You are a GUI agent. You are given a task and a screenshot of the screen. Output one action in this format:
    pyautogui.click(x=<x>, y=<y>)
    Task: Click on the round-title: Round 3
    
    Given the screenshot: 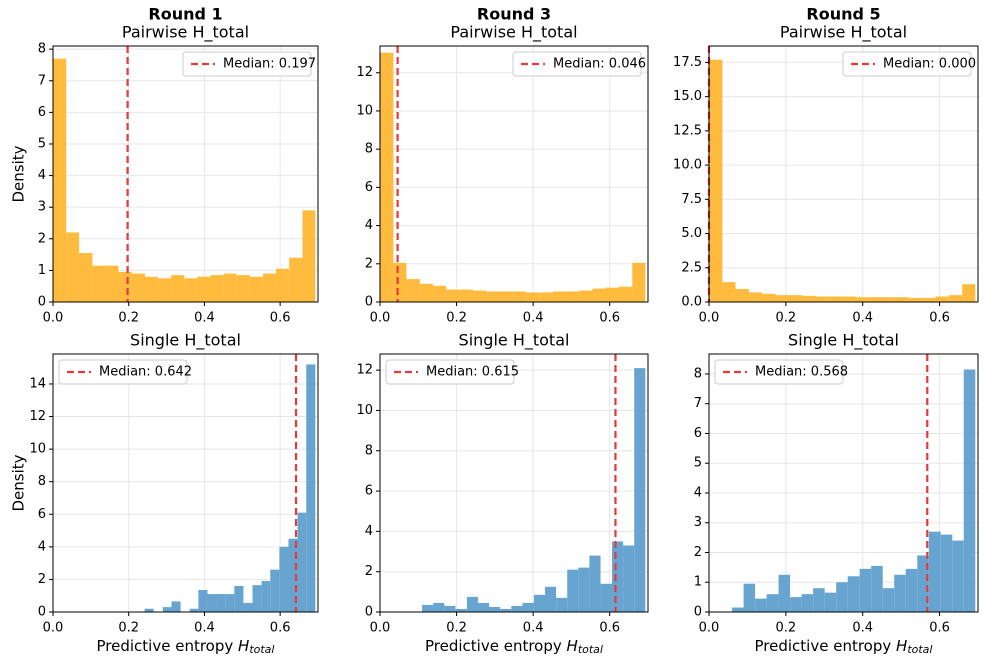 What is the action you would take?
    pyautogui.click(x=514, y=14)
    